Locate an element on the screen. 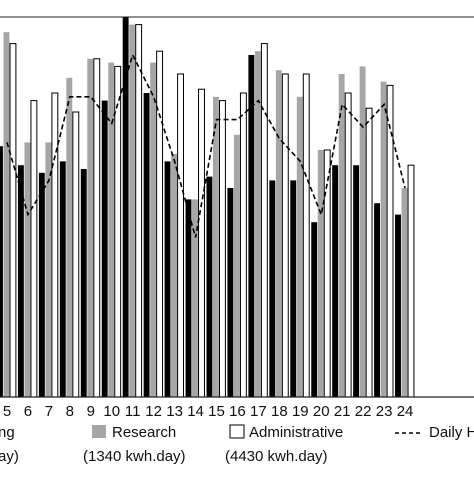 This screenshot has width=474, height=479. legend-swatch-administrative is located at coordinates (237, 431).